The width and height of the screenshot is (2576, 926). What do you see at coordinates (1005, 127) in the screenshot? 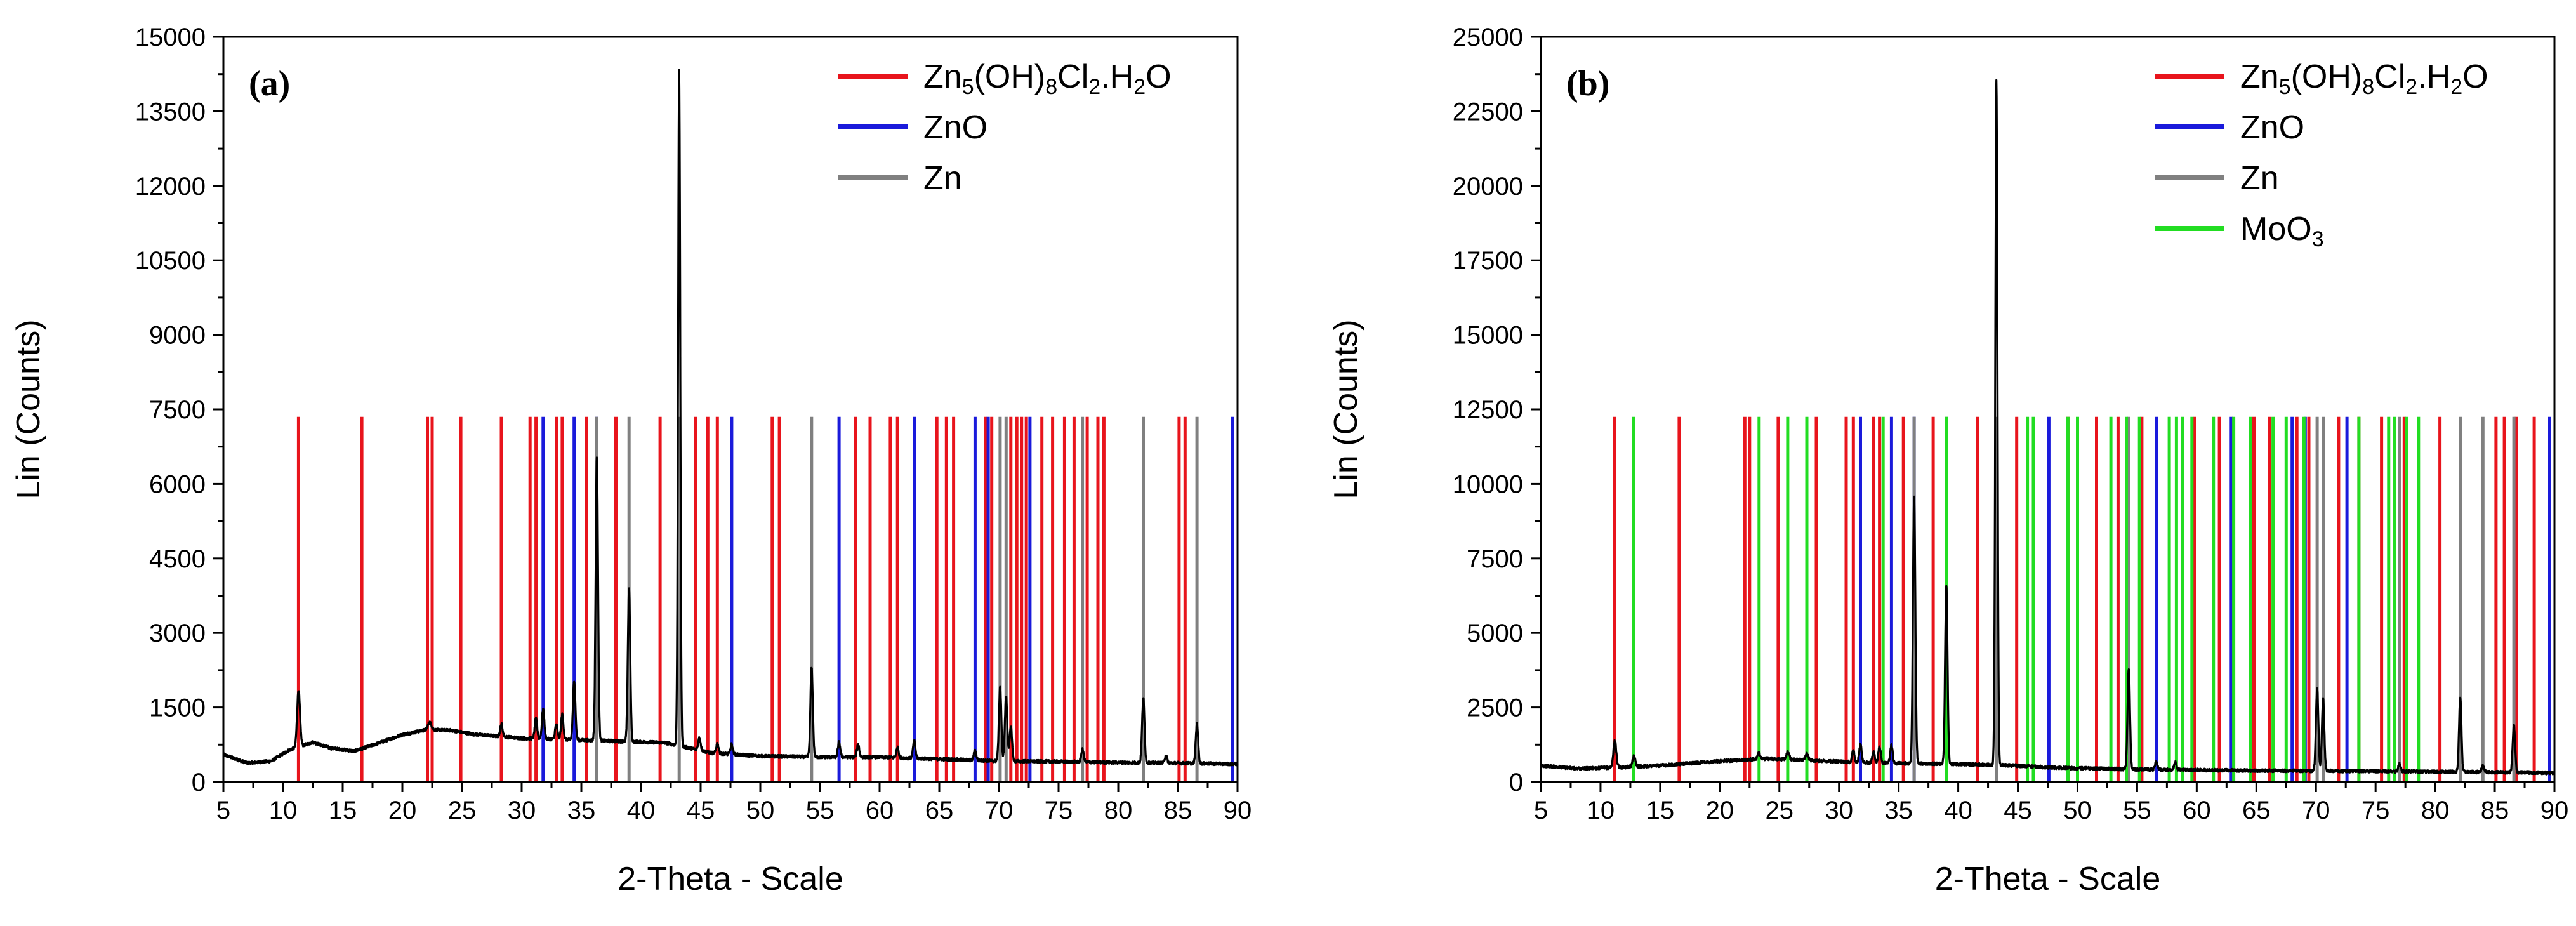
I see `legend: Zn5(OH)8Cl2.H2O ZnO Zn` at bounding box center [1005, 127].